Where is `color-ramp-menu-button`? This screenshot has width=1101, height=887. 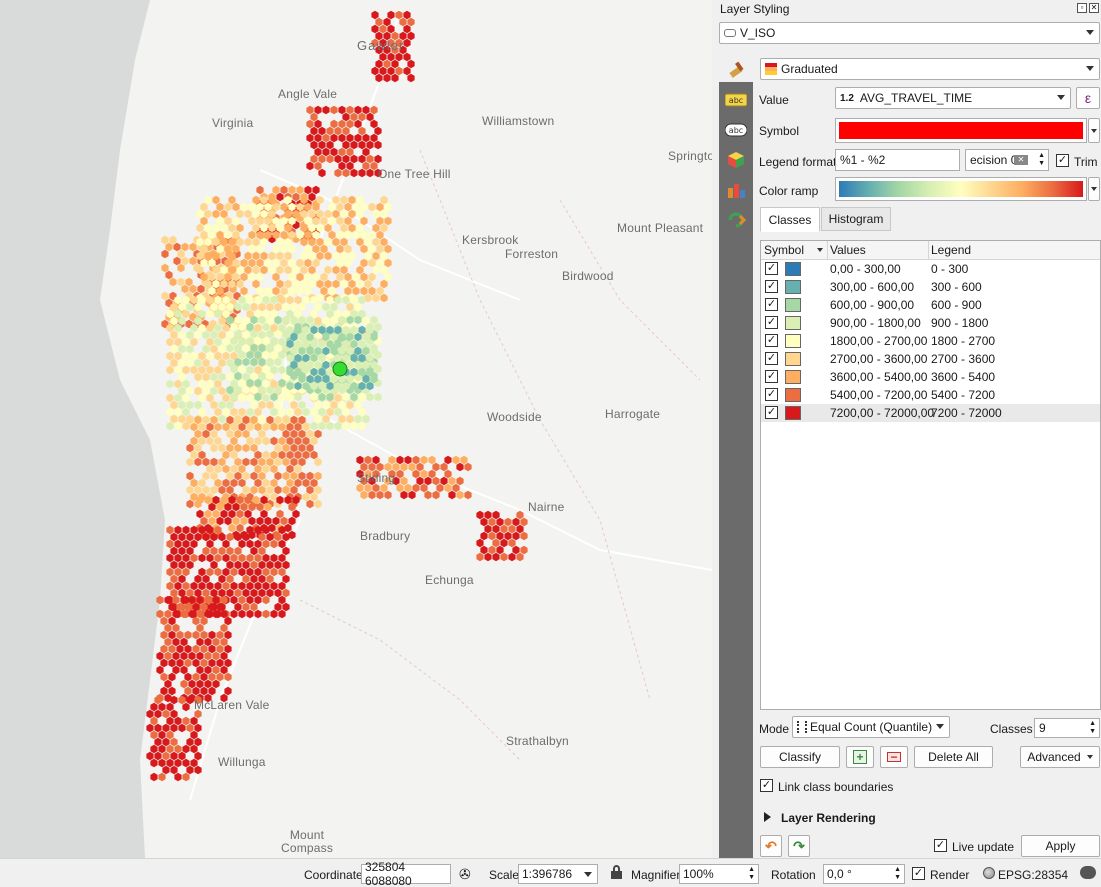
color-ramp-menu-button is located at coordinates (1094, 189).